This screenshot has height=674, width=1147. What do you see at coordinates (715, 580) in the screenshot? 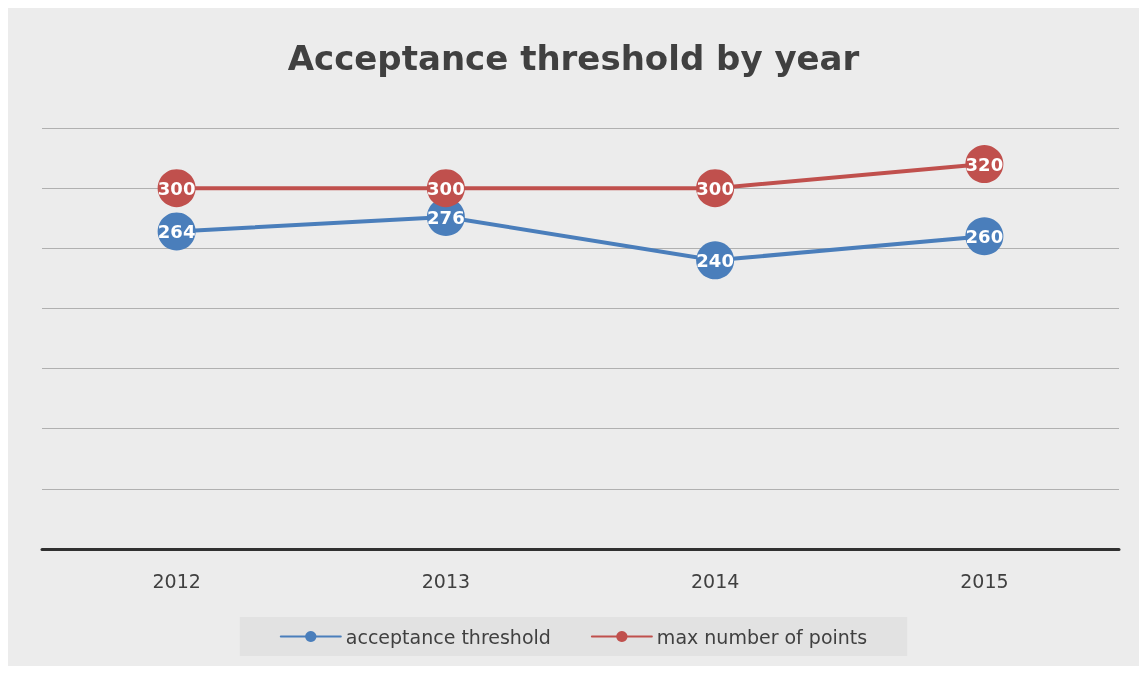
I see `x-tick-label: 2014` at bounding box center [715, 580].